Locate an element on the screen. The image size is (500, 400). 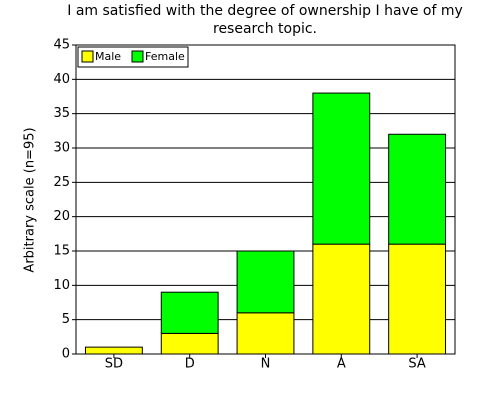
legend-label: Male is located at coordinates (108, 56).